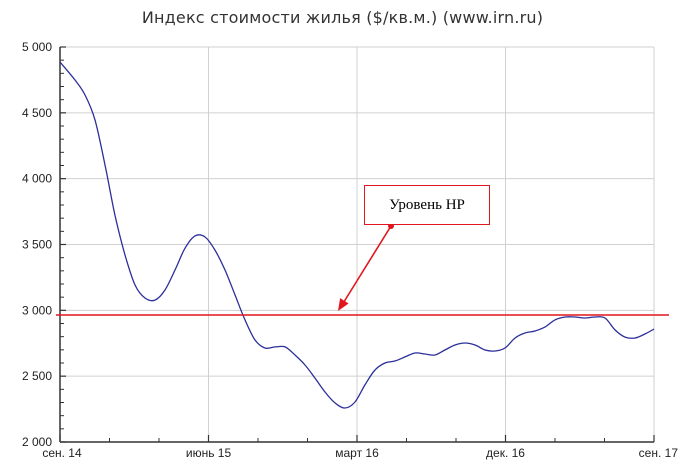  I want to click on arrow-shaft, so click(366, 265).